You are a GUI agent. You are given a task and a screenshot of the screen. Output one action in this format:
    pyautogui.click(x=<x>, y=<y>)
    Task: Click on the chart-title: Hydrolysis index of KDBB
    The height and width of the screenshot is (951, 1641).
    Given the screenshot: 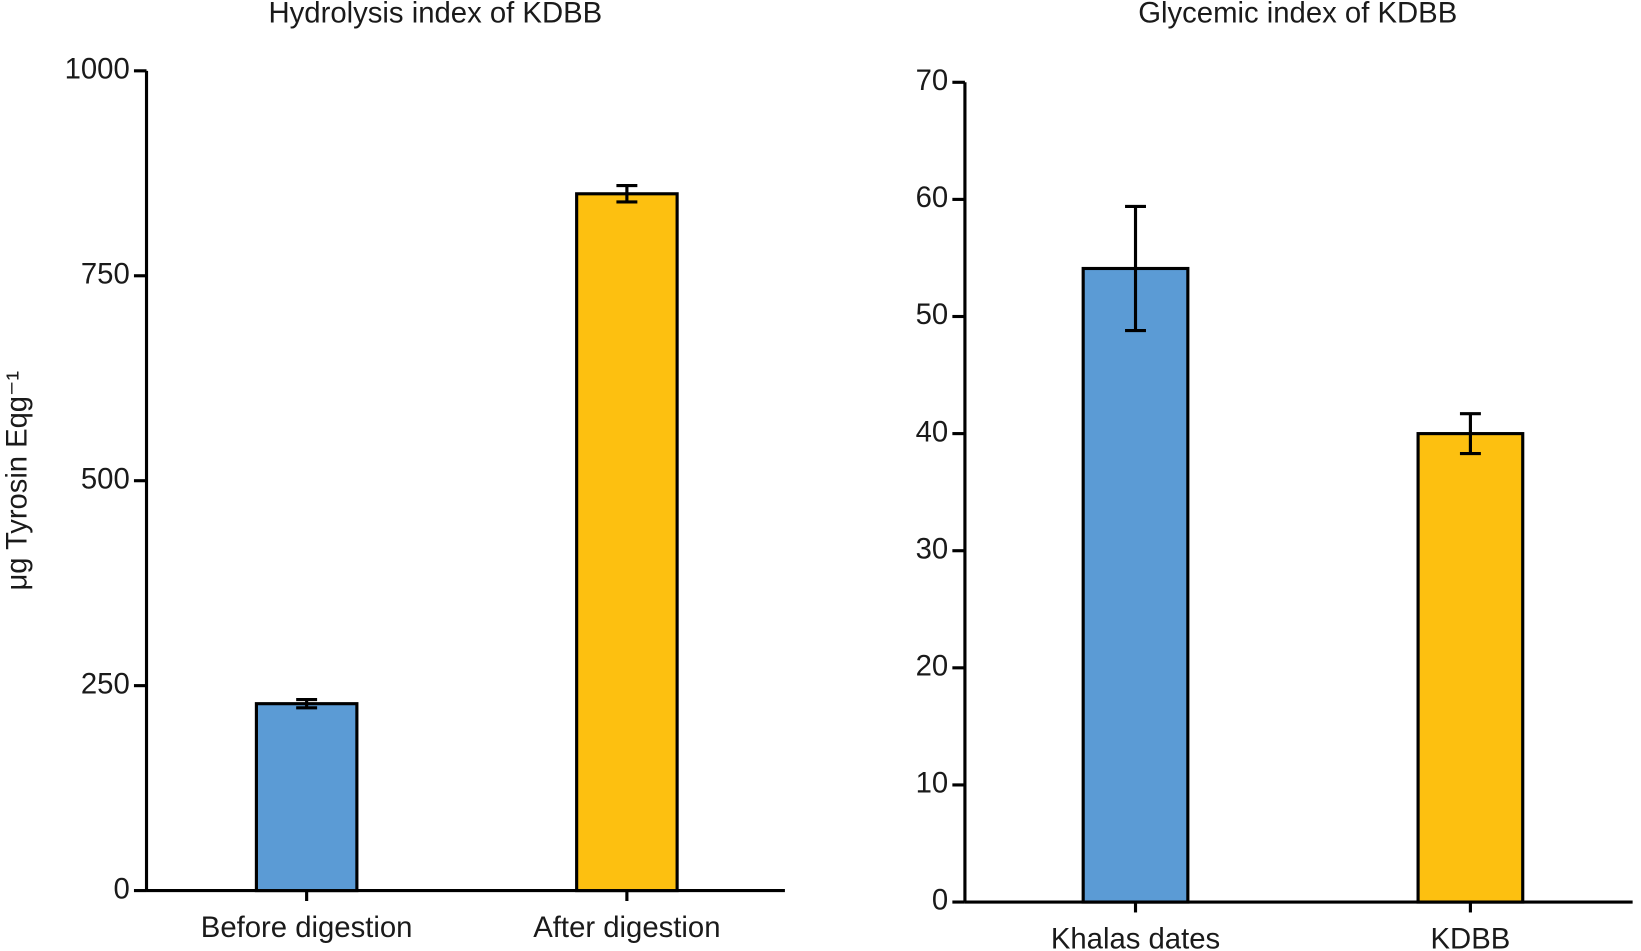 What is the action you would take?
    pyautogui.click(x=436, y=14)
    